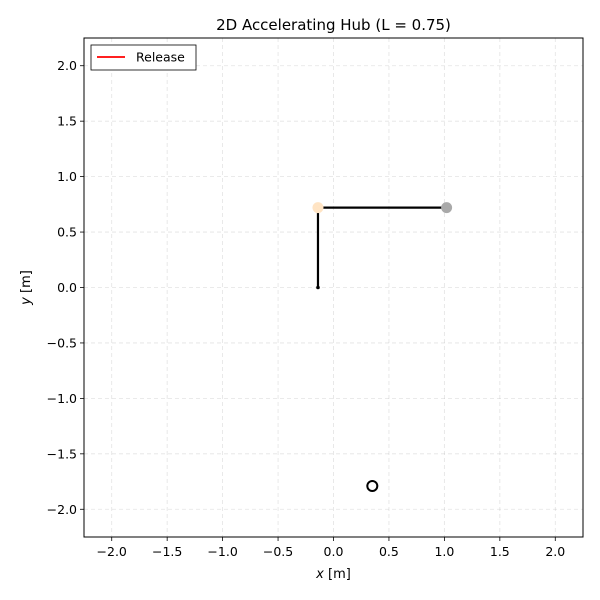 The width and height of the screenshot is (600, 600). I want to click on x-tick-label: 2.0, so click(555, 551).